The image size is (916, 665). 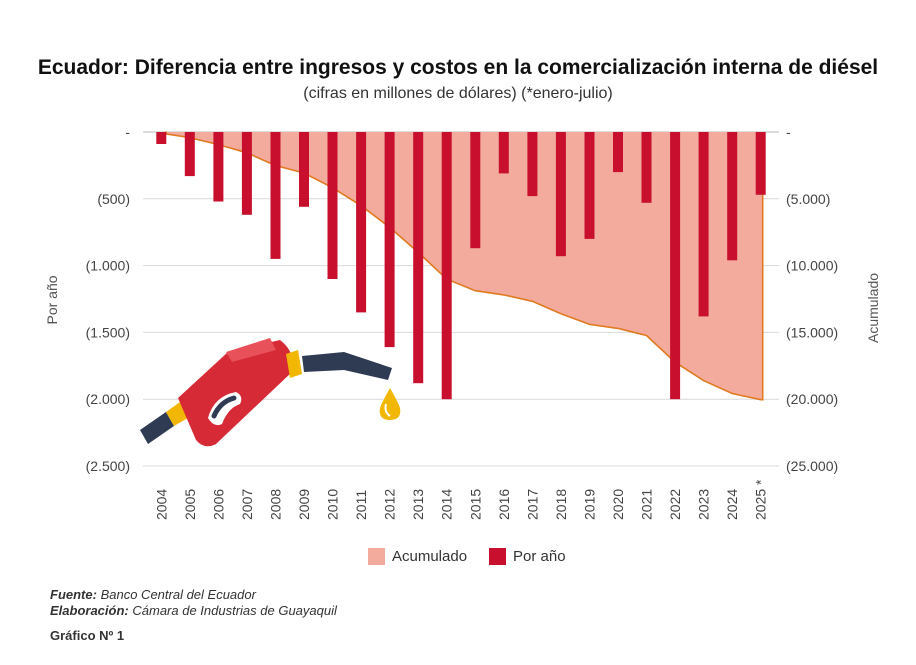 What do you see at coordinates (113, 199) in the screenshot?
I see `left-tick-label: (500)` at bounding box center [113, 199].